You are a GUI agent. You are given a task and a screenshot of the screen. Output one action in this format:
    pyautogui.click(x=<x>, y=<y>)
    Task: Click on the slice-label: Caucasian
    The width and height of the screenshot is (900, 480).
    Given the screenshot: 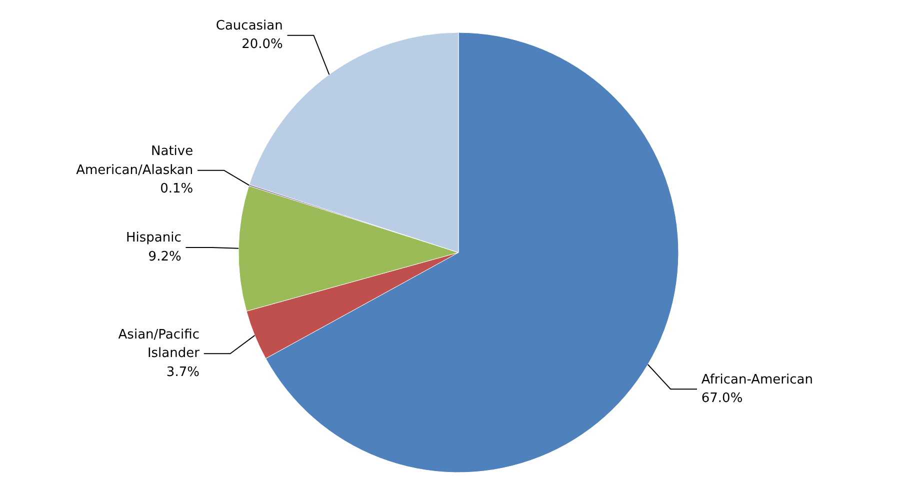 What is the action you would take?
    pyautogui.click(x=249, y=26)
    